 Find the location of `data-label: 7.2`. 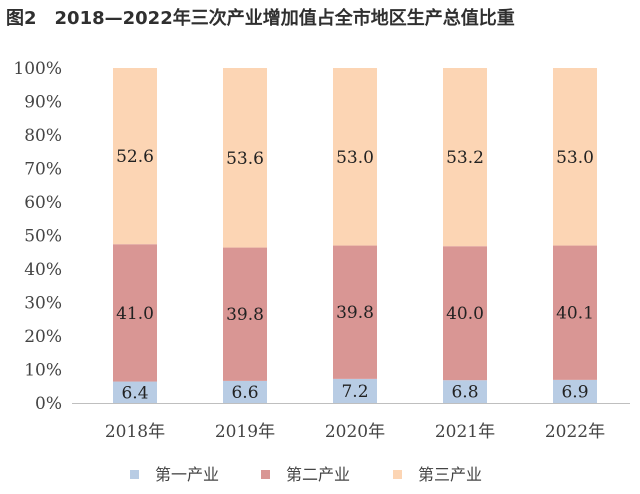

data-label: 7.2 is located at coordinates (354, 392).